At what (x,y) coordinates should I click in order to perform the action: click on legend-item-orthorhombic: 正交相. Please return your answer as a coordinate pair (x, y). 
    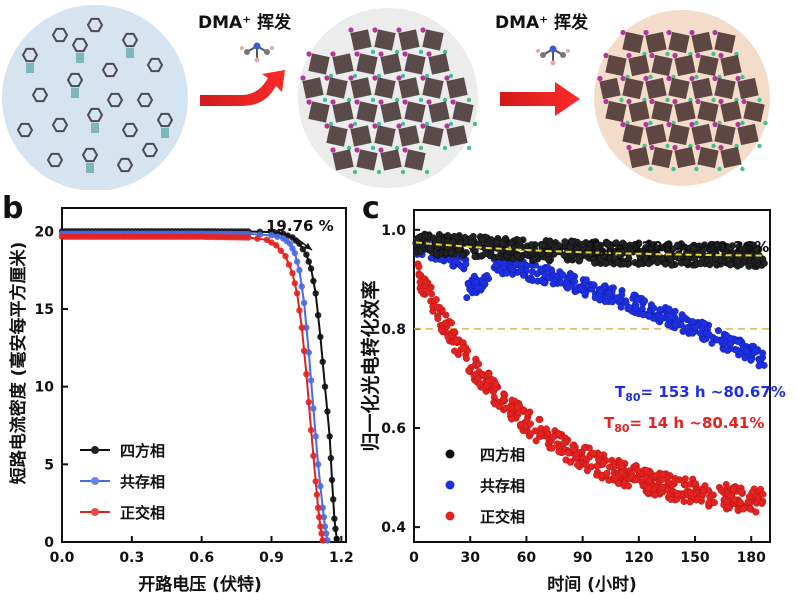
    Looking at the image, I should click on (122, 513).